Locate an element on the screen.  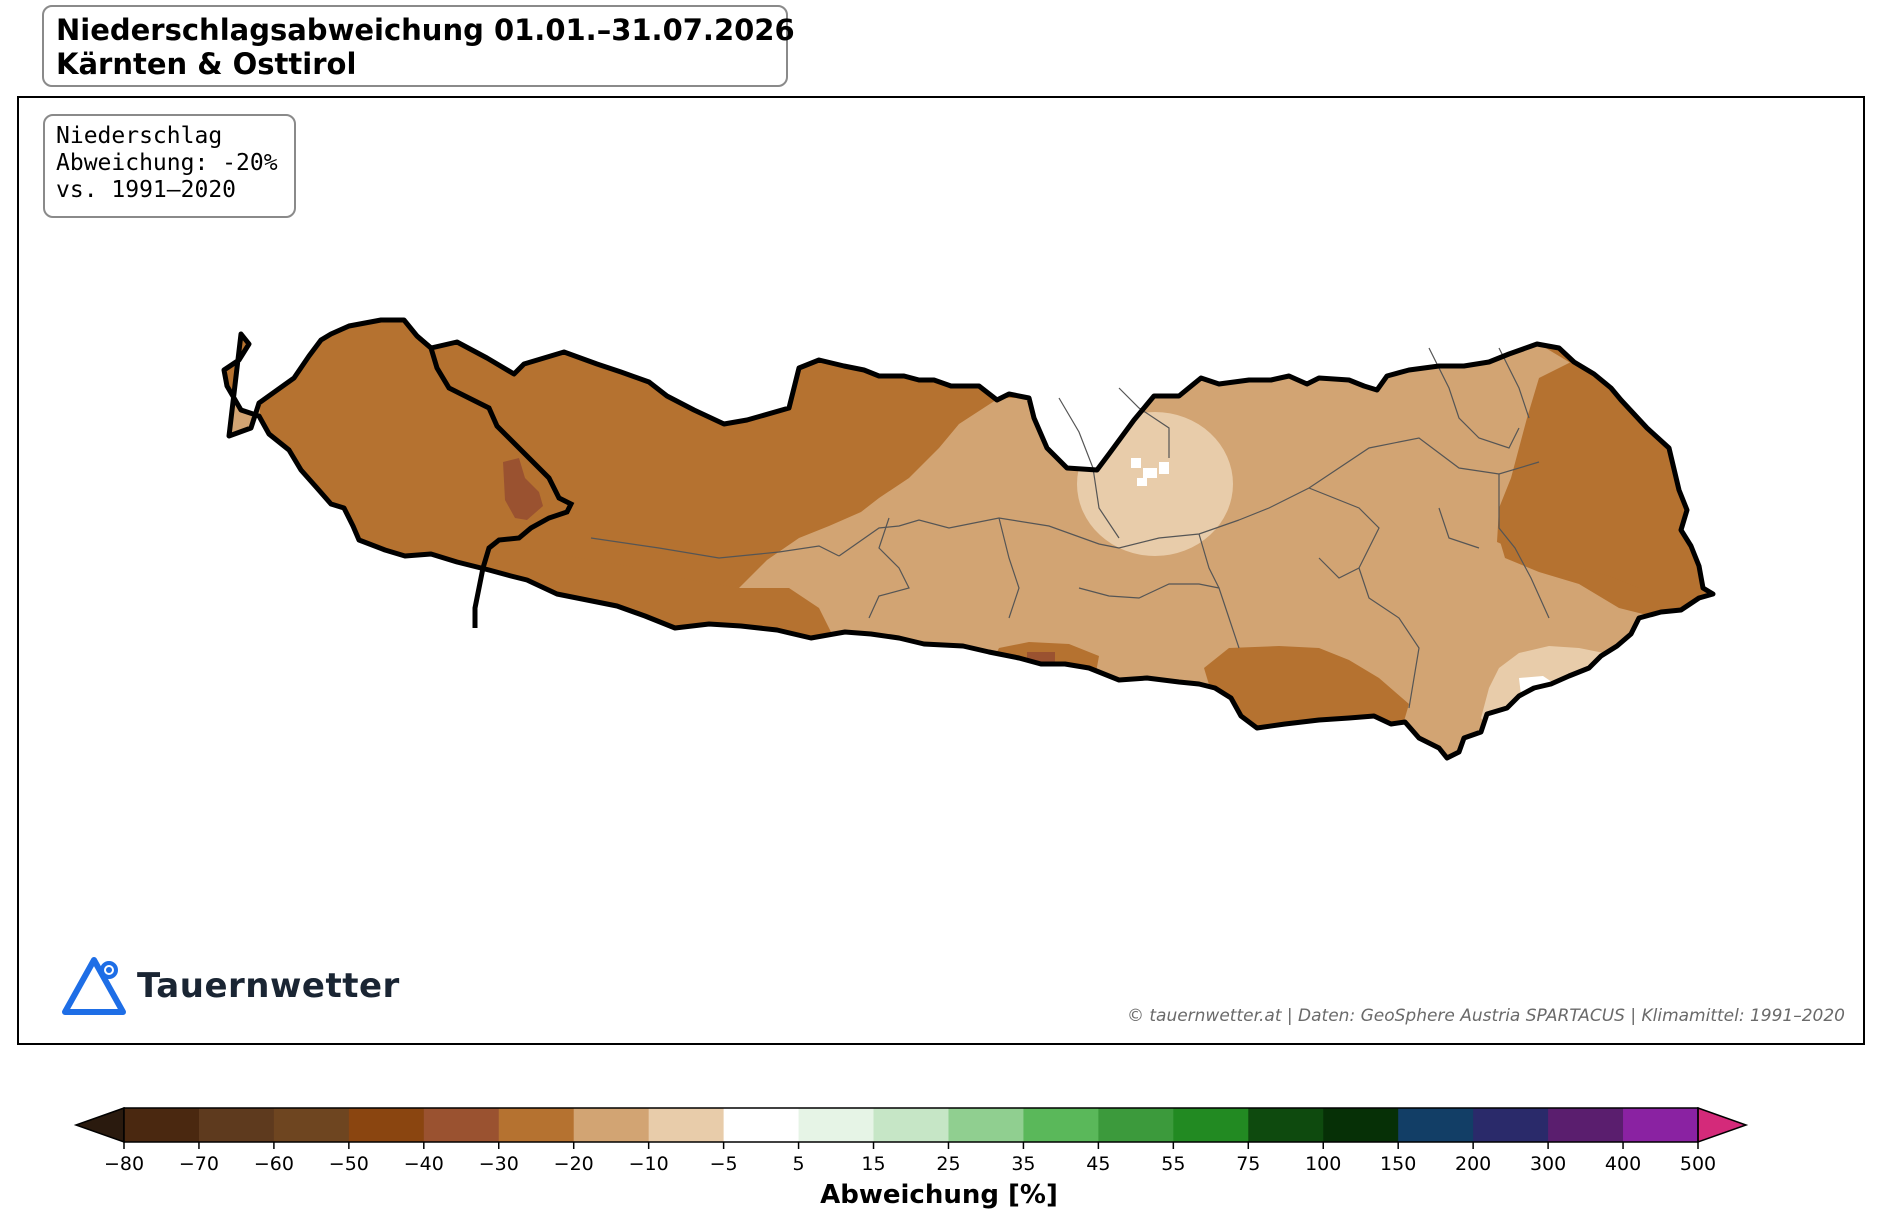
colorbar-tick-label: −70 is located at coordinates (199, 1164).